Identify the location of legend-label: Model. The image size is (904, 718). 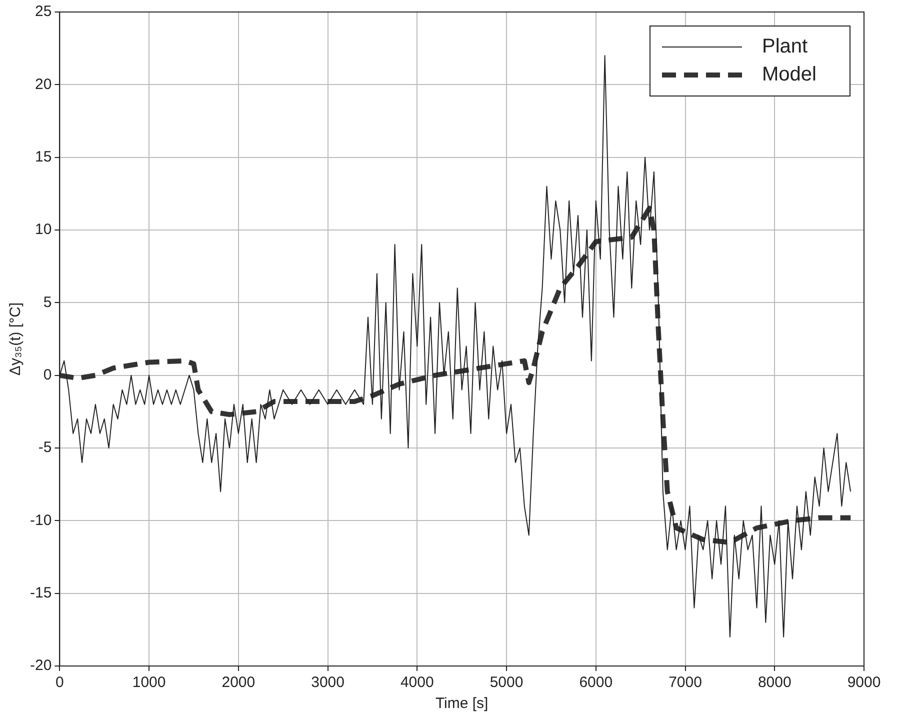
(789, 75).